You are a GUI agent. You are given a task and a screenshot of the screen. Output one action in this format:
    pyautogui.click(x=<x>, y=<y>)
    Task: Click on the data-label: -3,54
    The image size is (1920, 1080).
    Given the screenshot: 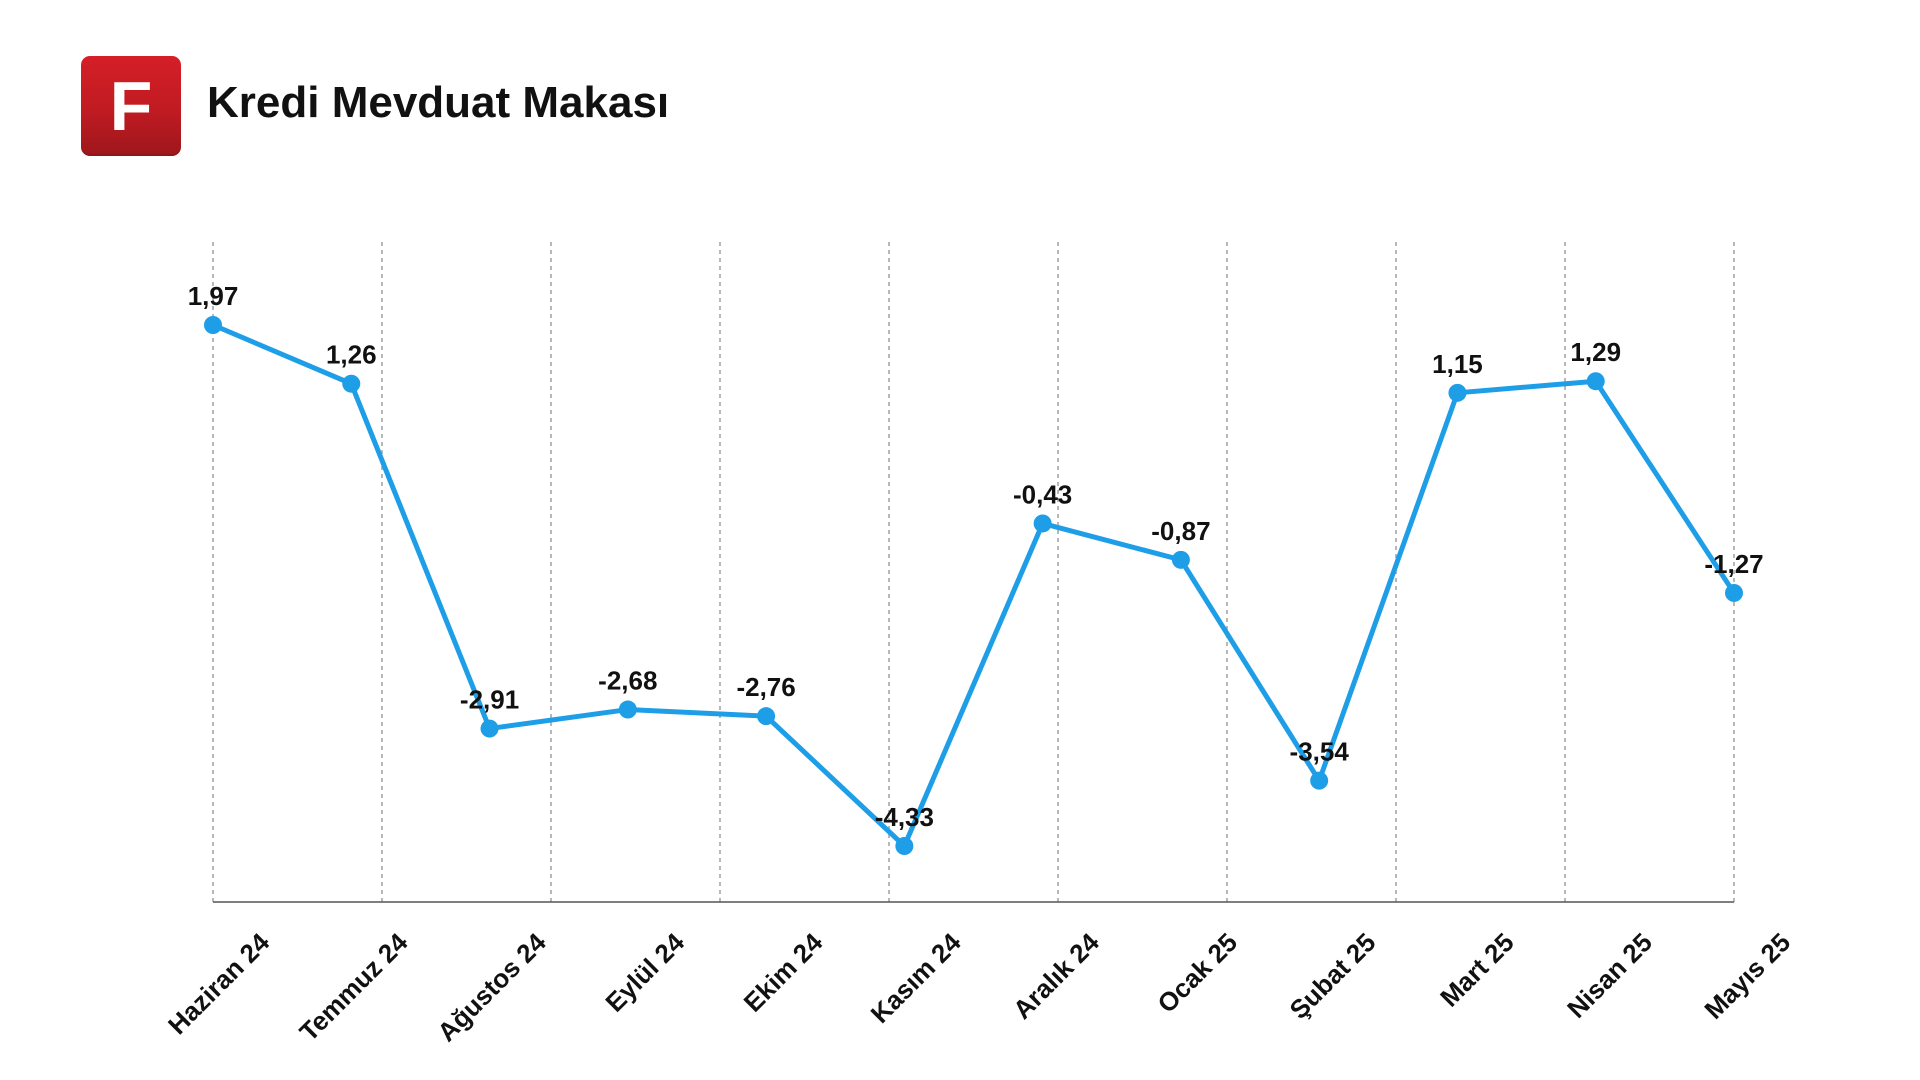 What is the action you would take?
    pyautogui.click(x=1320, y=752)
    